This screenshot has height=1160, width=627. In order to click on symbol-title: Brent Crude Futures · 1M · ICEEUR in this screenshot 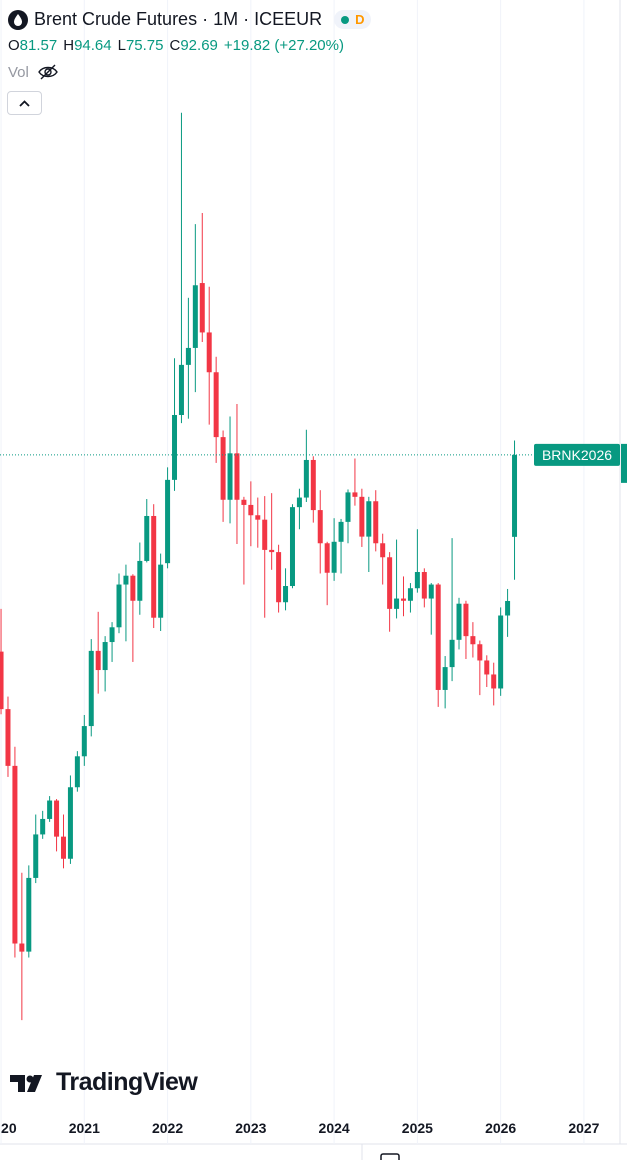, I will do `click(178, 19)`.